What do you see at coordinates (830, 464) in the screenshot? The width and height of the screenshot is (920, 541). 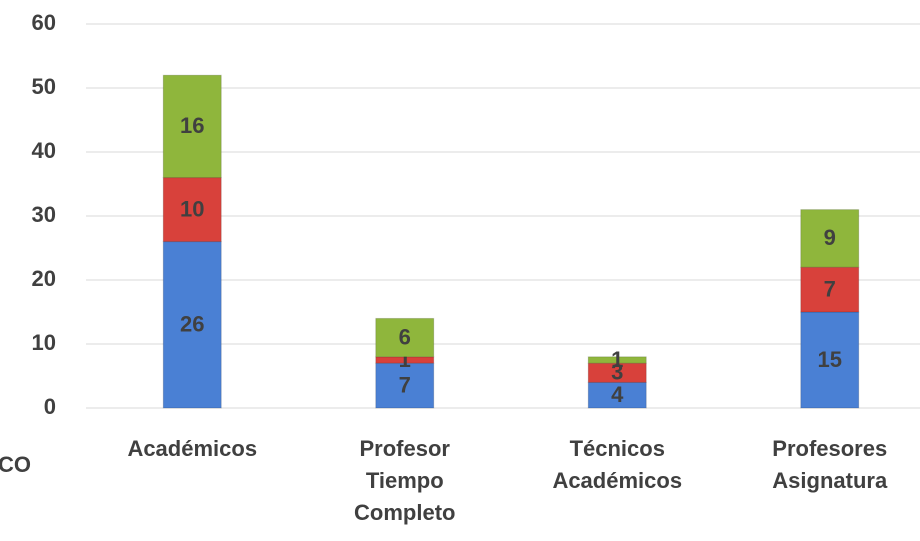 I see `x-tick-label: Profesores Asignatura` at bounding box center [830, 464].